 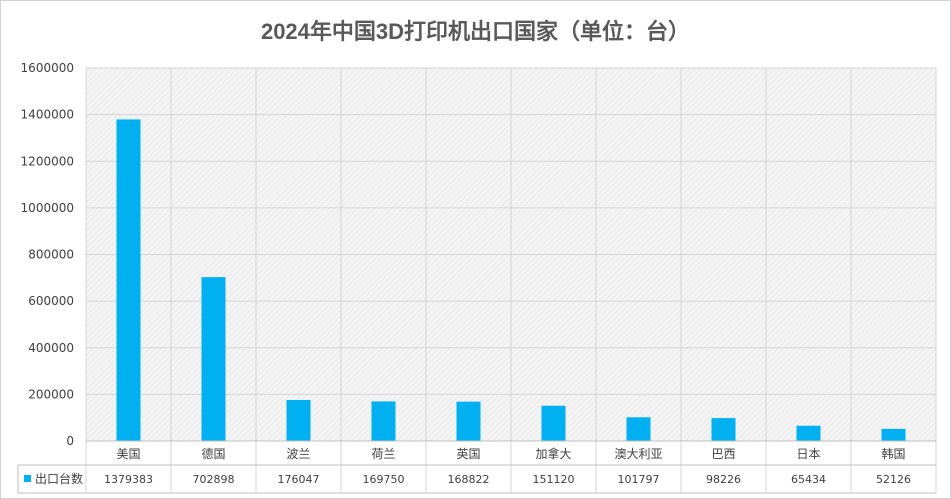 I want to click on category-label: 加拿大, so click(x=553, y=453).